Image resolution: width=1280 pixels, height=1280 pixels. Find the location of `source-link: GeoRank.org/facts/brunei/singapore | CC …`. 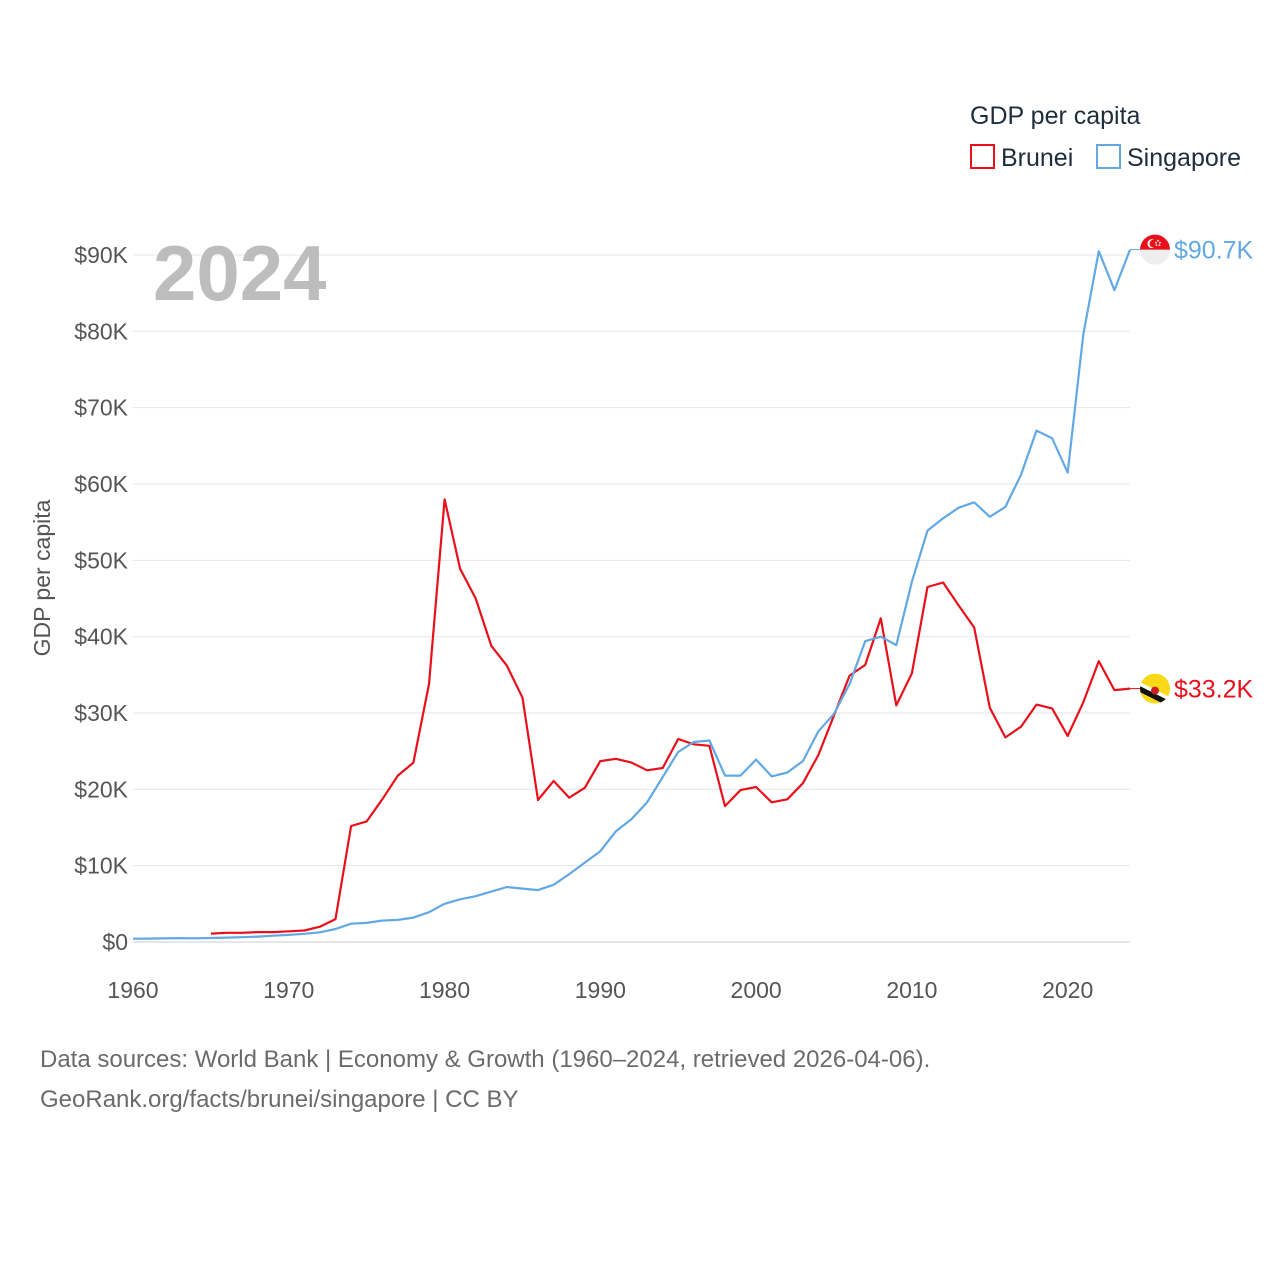

source-link: GeoRank.org/facts/brunei/singapore | CC … is located at coordinates (279, 1099).